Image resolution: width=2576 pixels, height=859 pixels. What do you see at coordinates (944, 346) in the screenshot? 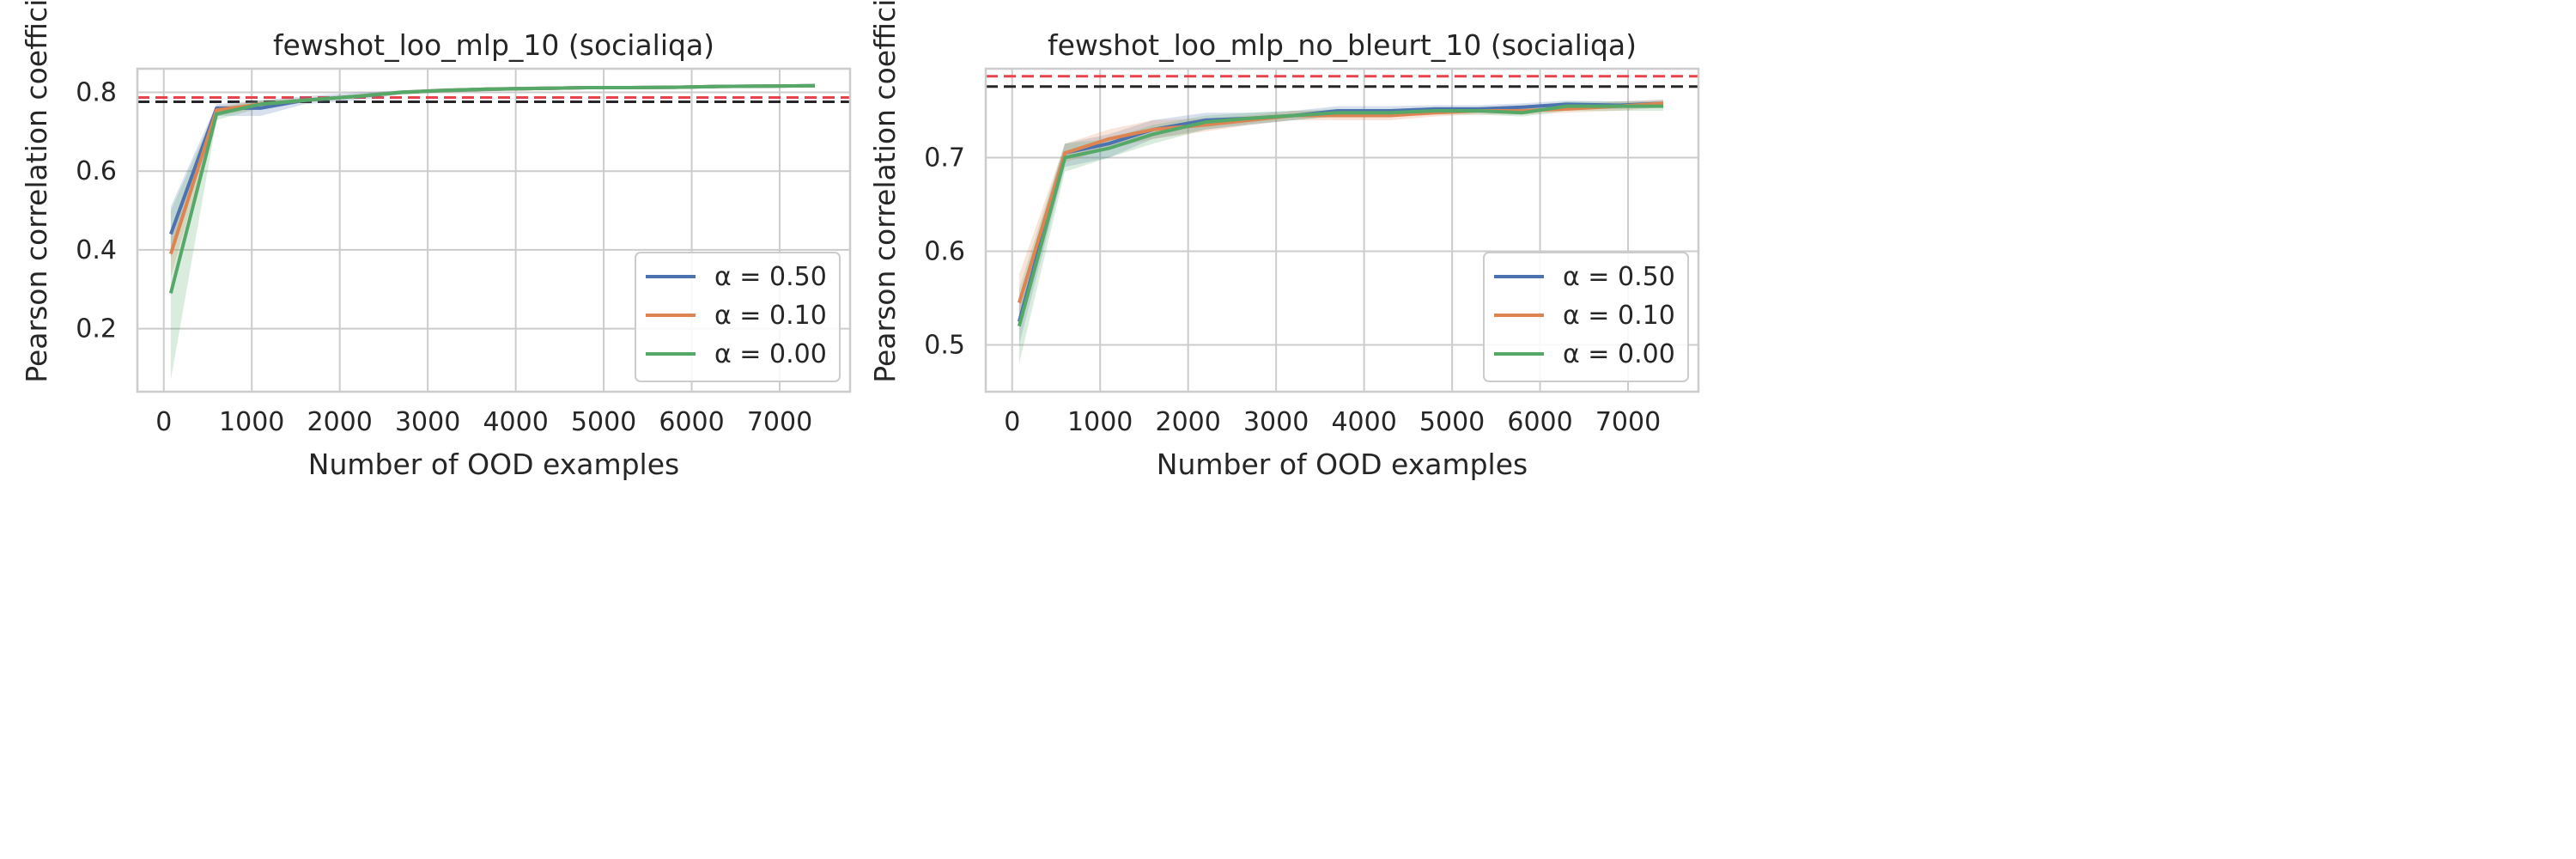
I see `y-tick-label: 0.5` at bounding box center [944, 346].